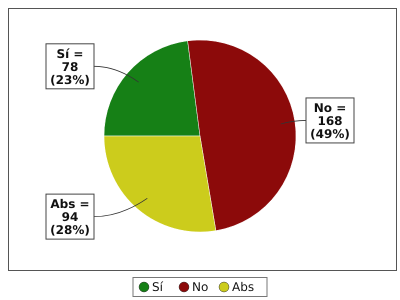  Describe the element at coordinates (200, 287) in the screenshot. I see `legend-label: No` at that location.